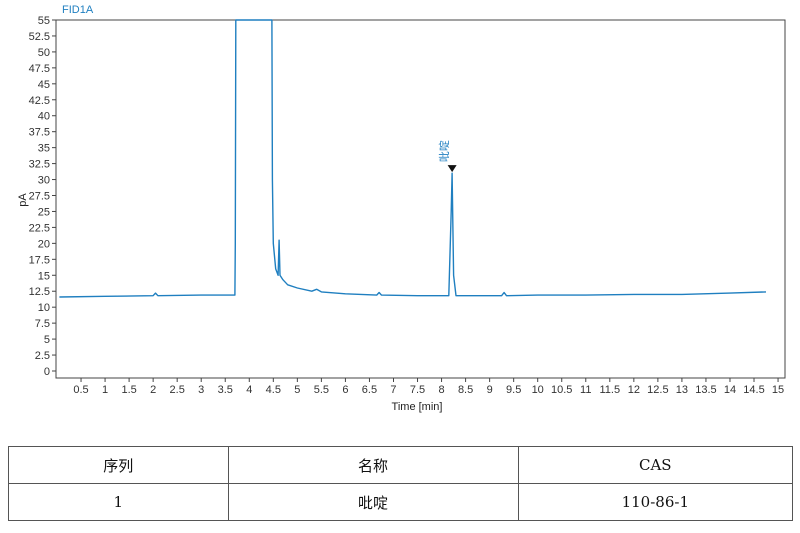 The height and width of the screenshot is (533, 800). I want to click on y-tick-label: 10, so click(44, 308).